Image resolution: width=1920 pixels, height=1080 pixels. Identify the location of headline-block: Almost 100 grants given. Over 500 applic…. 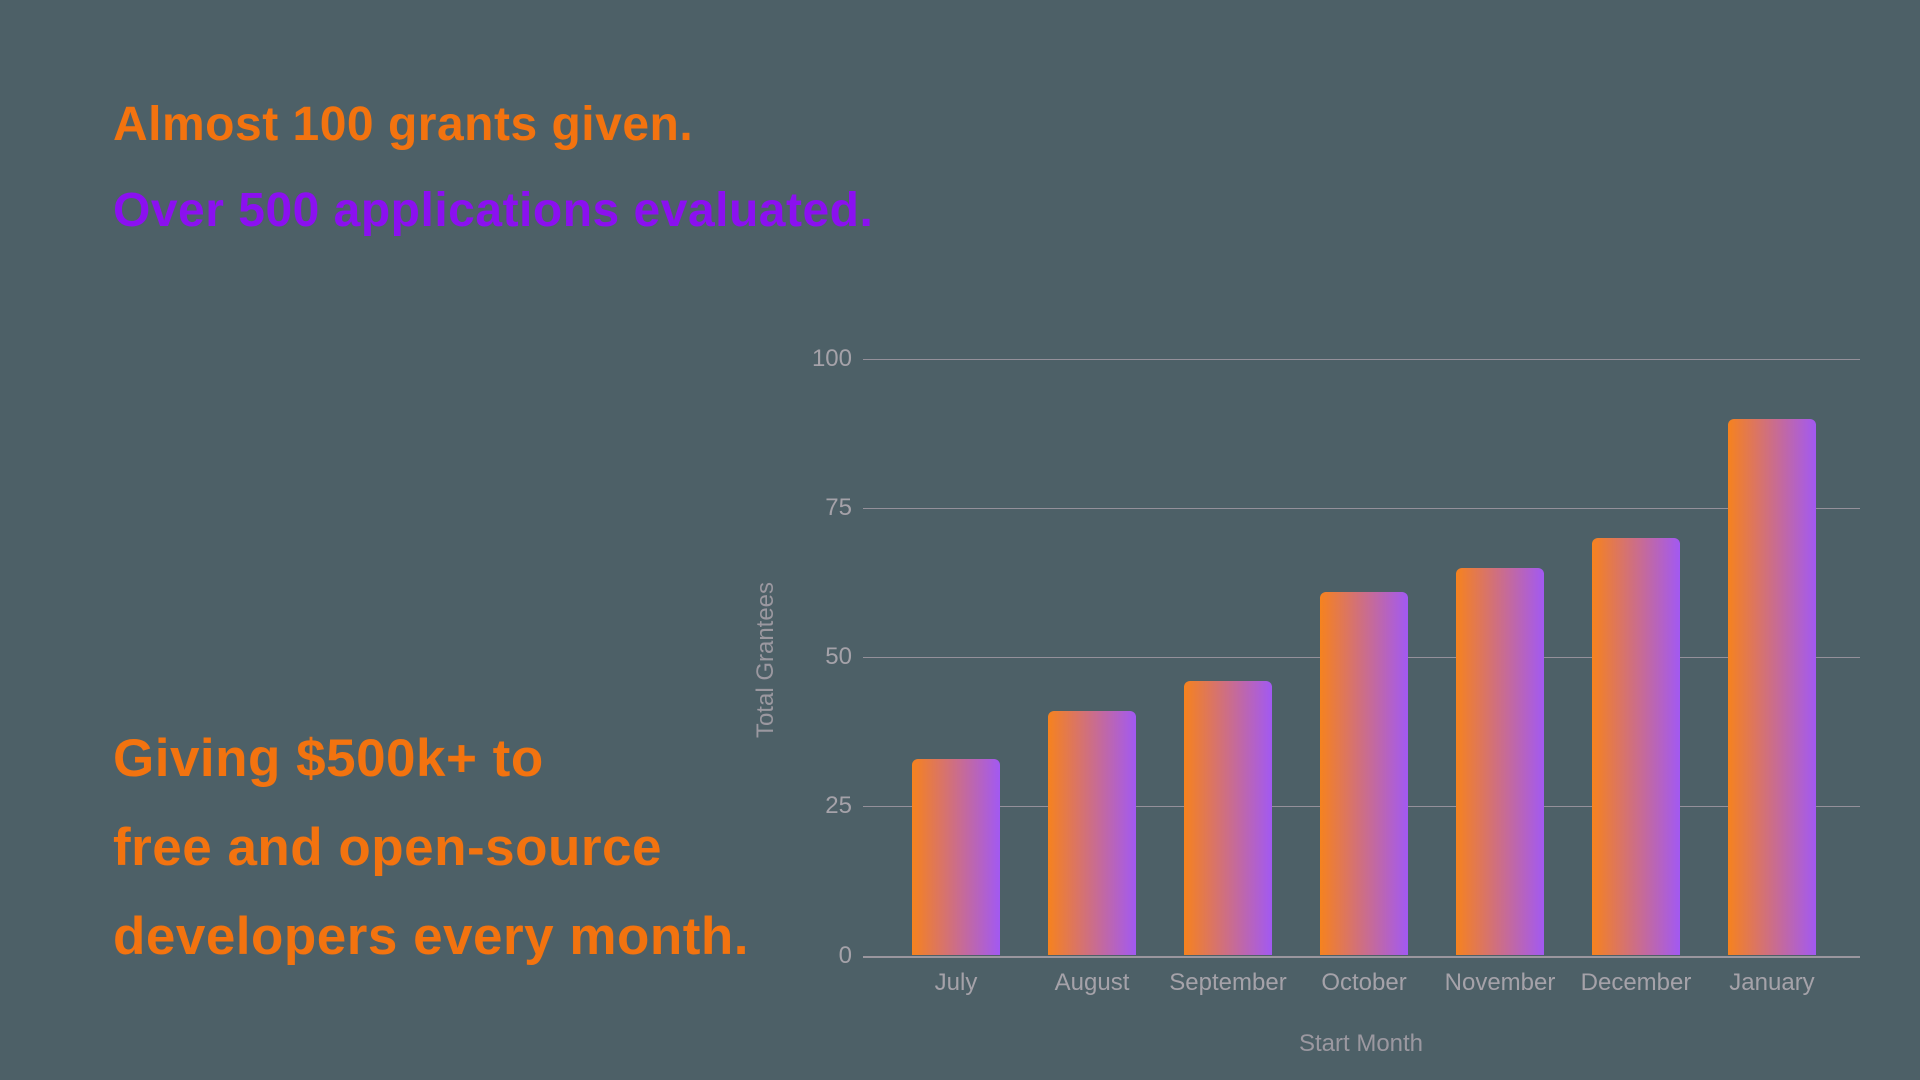
(493, 168).